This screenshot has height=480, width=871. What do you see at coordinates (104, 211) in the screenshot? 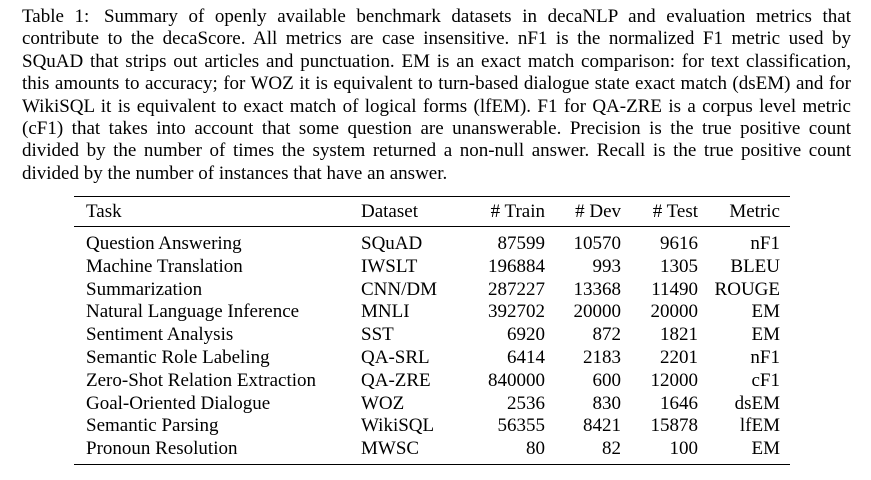
I see `header-task: Task` at bounding box center [104, 211].